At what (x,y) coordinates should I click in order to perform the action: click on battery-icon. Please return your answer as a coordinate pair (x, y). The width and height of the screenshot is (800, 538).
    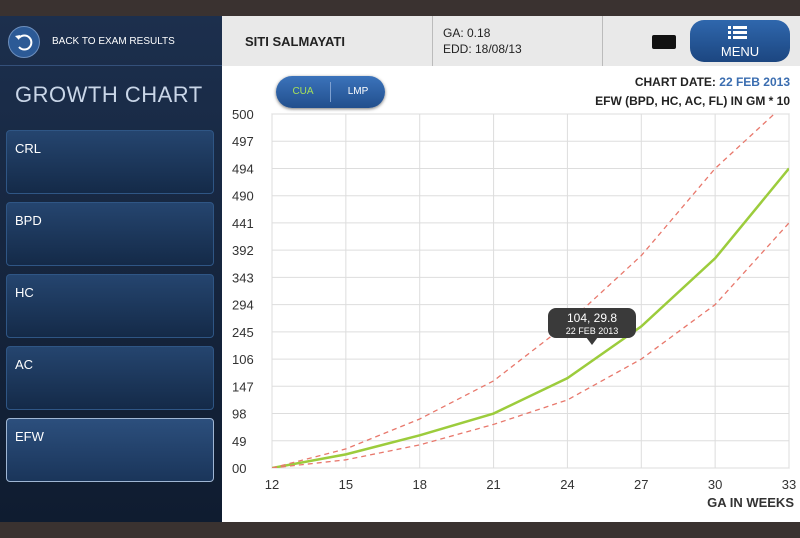
    Looking at the image, I should click on (664, 42).